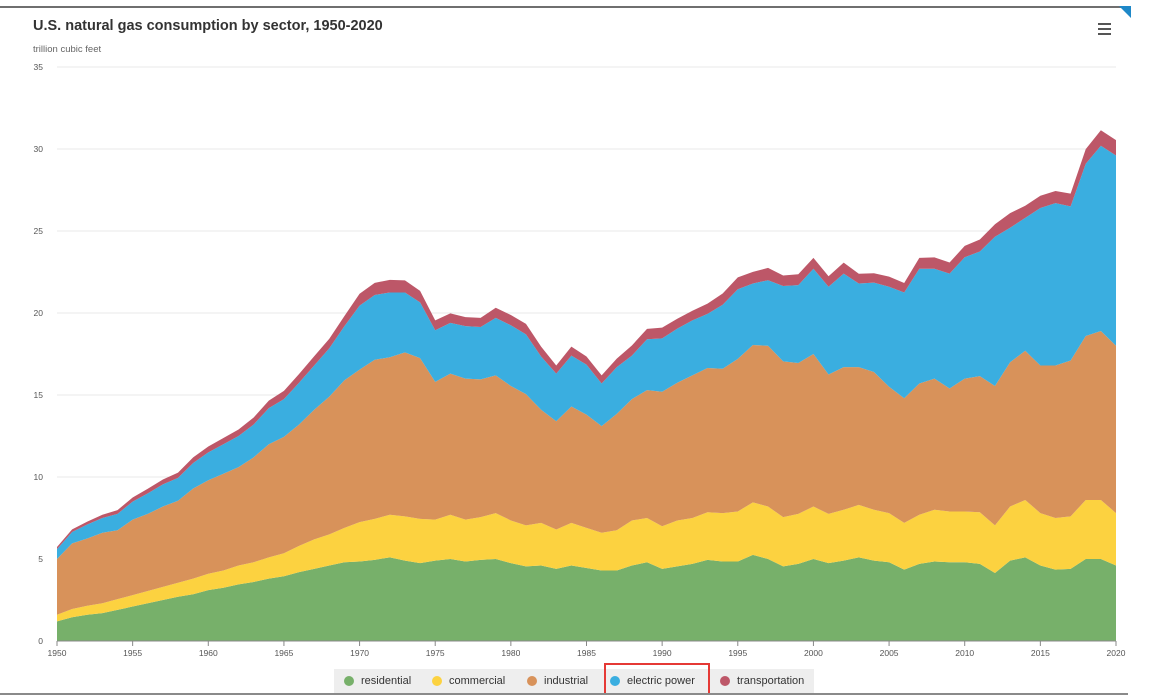  What do you see at coordinates (586, 597) in the screenshot?
I see `area-residential` at bounding box center [586, 597].